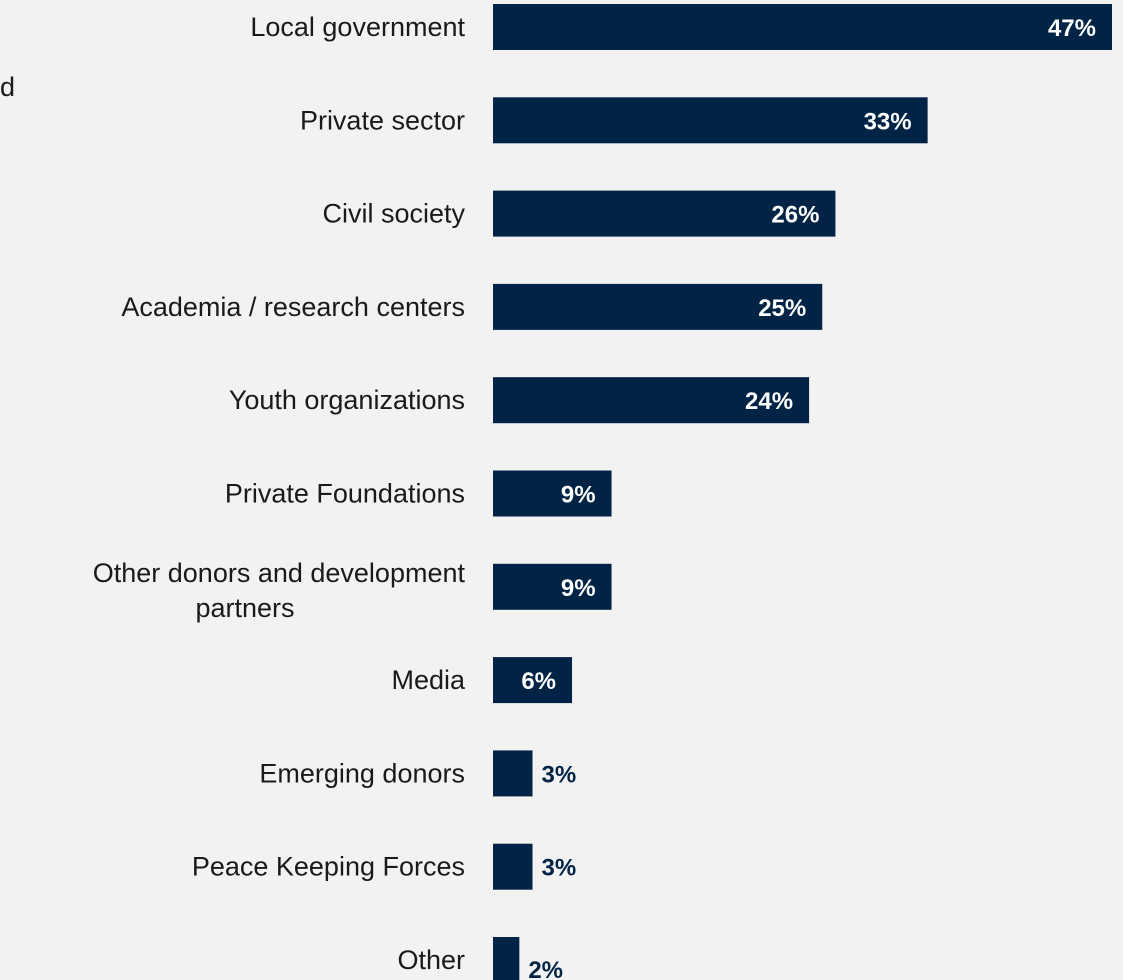 This screenshot has width=1123, height=980. I want to click on category-label: Other donors and development partners, so click(279, 590).